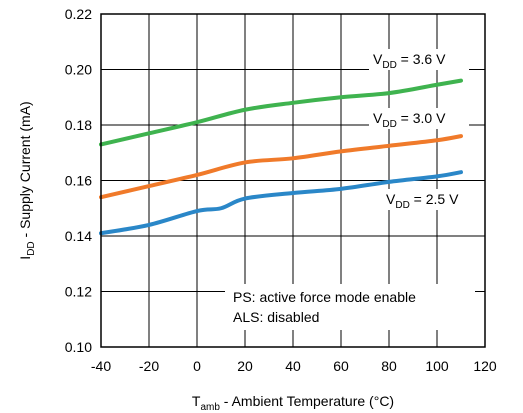  Describe the element at coordinates (281, 167) in the screenshot. I see `series-line-3v0` at that location.